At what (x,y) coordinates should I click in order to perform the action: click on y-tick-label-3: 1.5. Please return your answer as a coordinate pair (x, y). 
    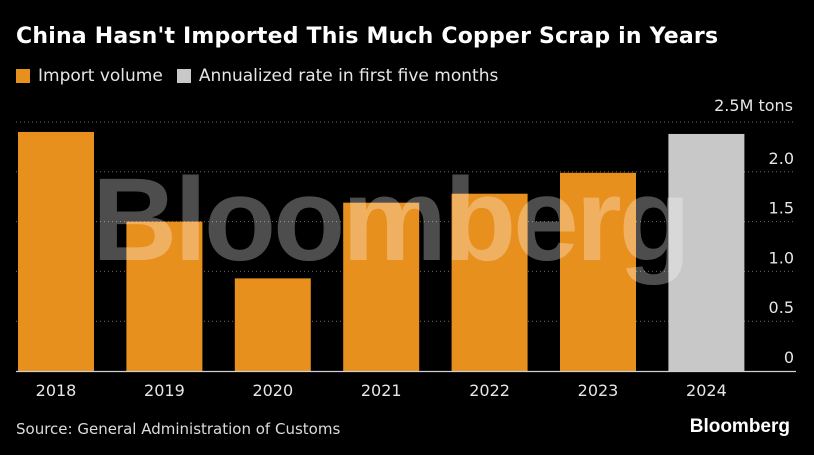
    Looking at the image, I should click on (781, 208).